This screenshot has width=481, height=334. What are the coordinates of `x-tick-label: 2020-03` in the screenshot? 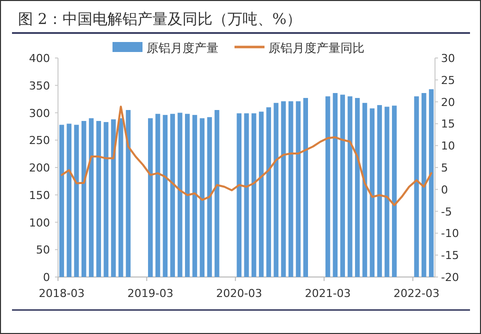 It's located at (239, 293).